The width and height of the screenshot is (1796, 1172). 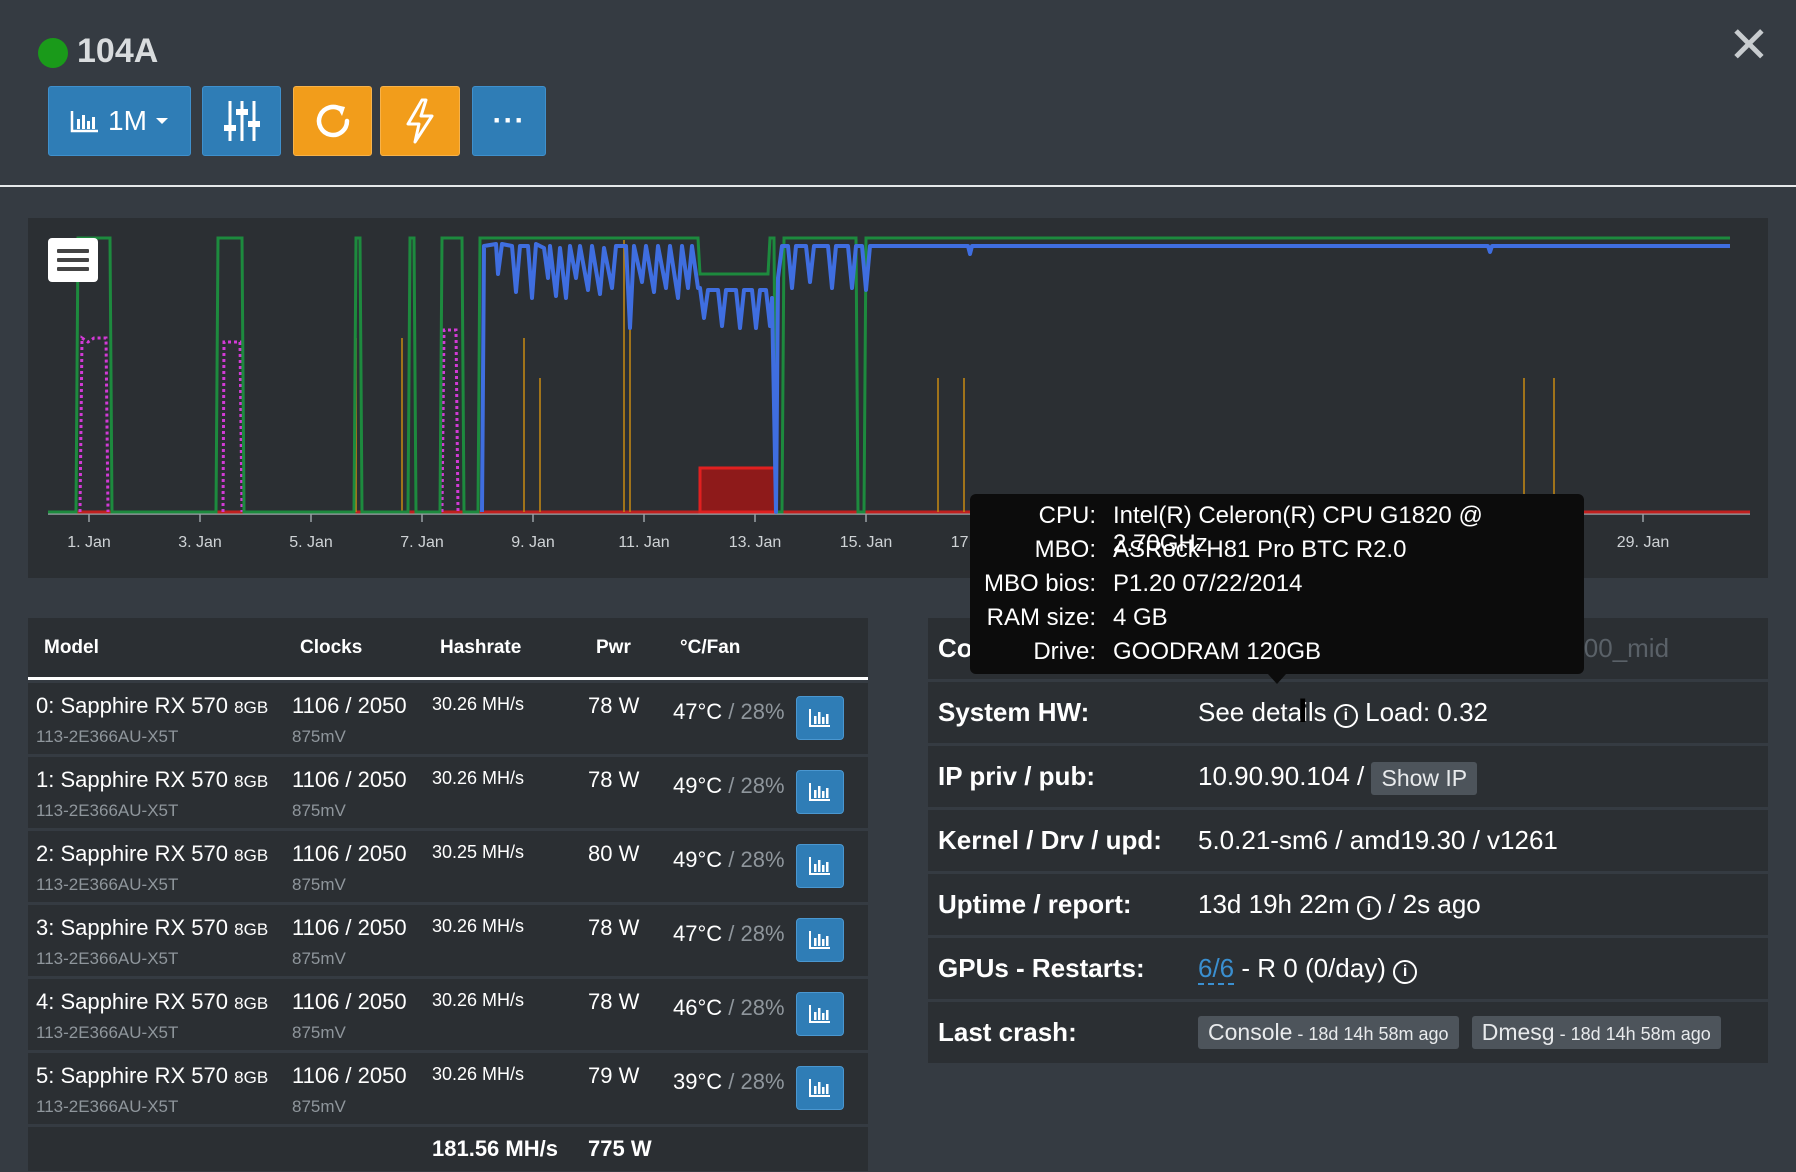 I want to click on see-details-link: See details, so click(x=1262, y=712).